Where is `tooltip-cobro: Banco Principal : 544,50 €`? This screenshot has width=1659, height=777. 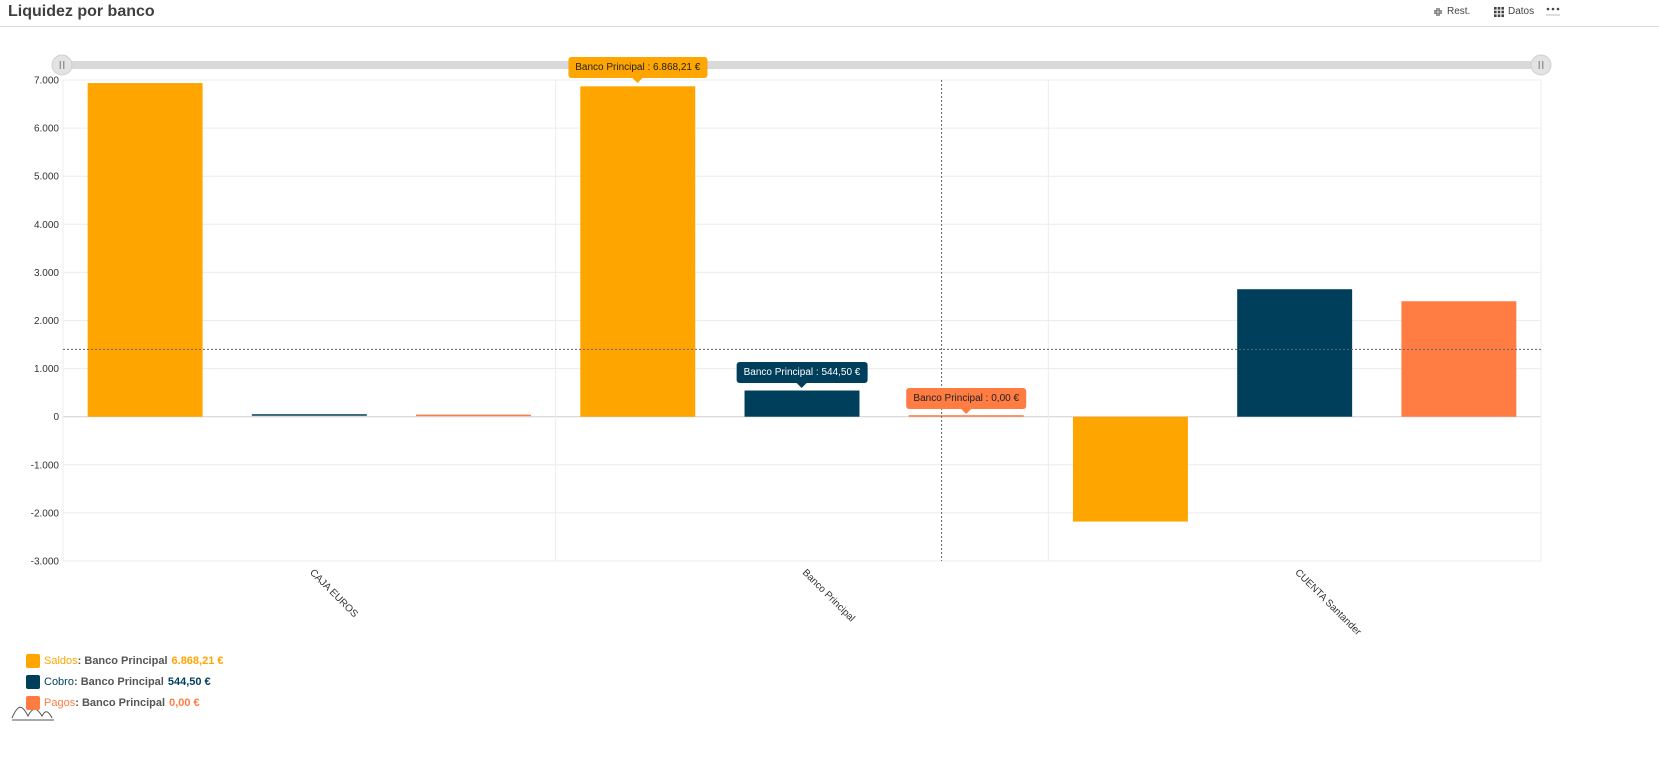
tooltip-cobro: Banco Principal : 544,50 € is located at coordinates (802, 374).